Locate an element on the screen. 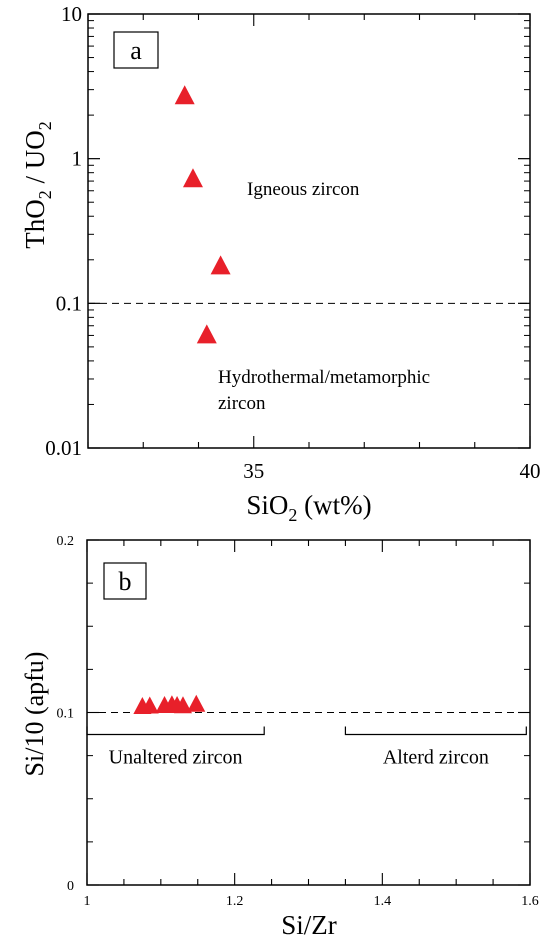 The width and height of the screenshot is (550, 942). x-label-rest: (wt%) is located at coordinates (334, 505).